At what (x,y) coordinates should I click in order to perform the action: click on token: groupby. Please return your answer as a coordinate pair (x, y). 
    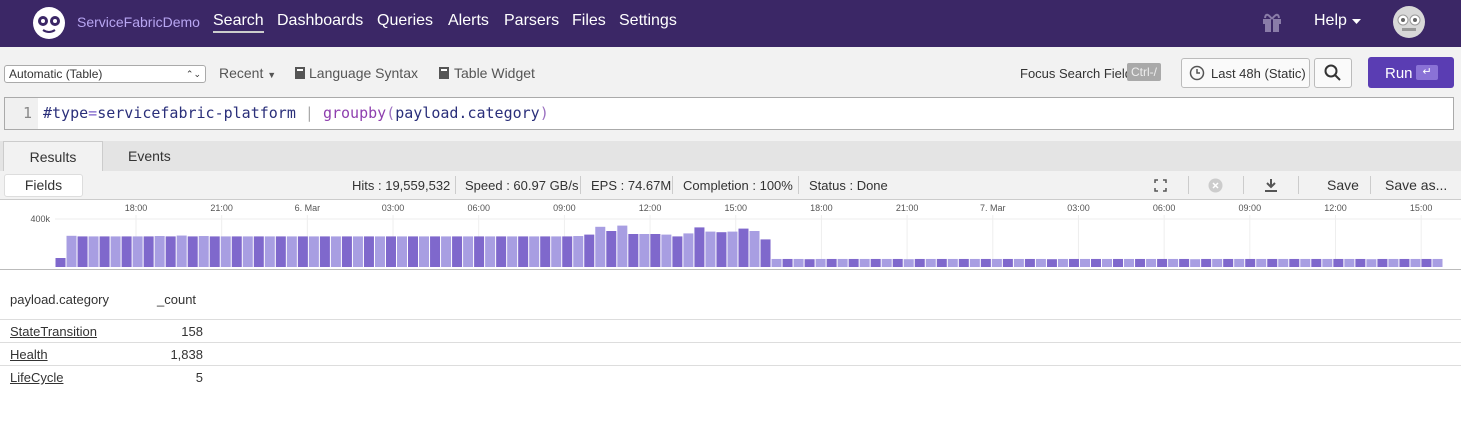
    Looking at the image, I should click on (354, 113).